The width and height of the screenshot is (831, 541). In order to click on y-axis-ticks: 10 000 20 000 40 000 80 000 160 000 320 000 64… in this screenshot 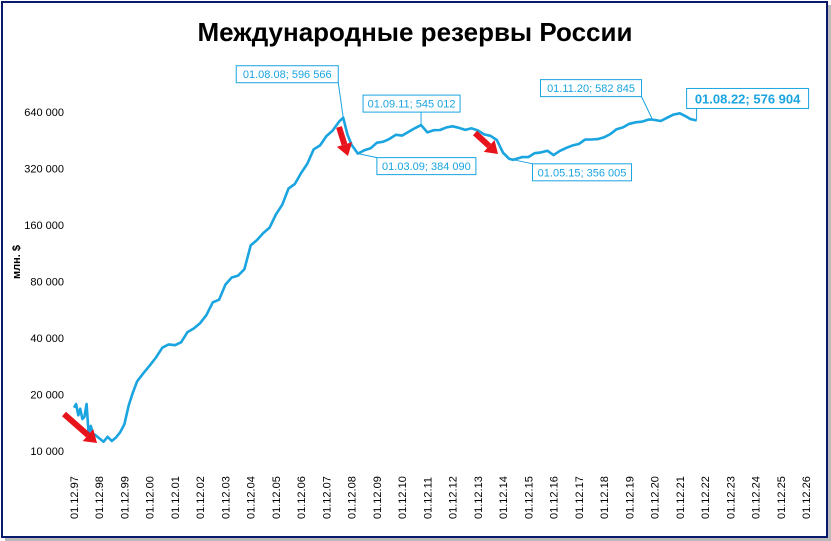, I will do `click(44, 282)`.